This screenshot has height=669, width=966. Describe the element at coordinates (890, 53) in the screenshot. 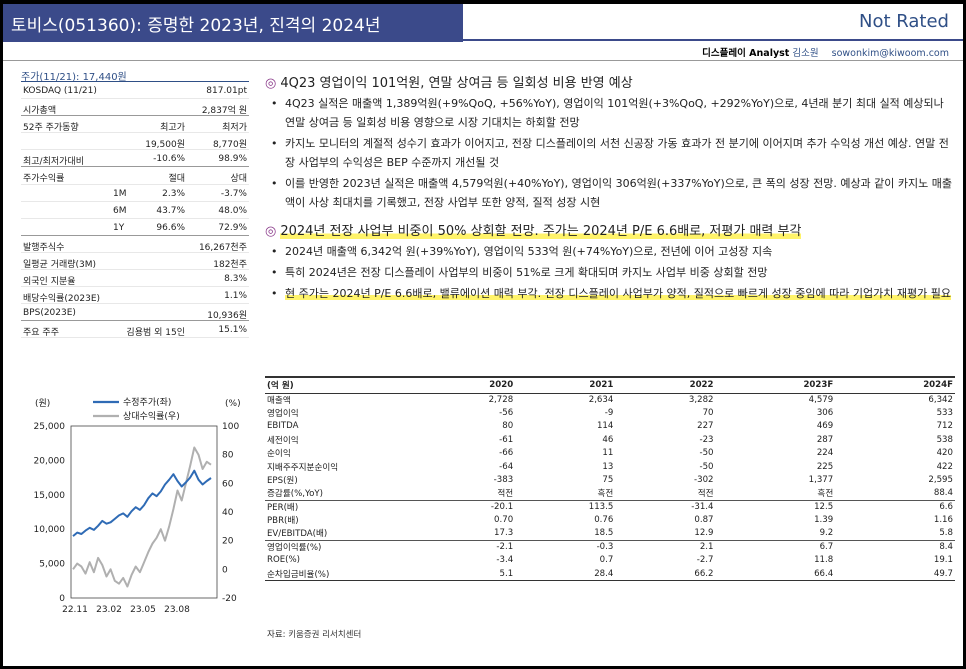

I see `analyst-email: sowonkim@kiwoom.com` at that location.